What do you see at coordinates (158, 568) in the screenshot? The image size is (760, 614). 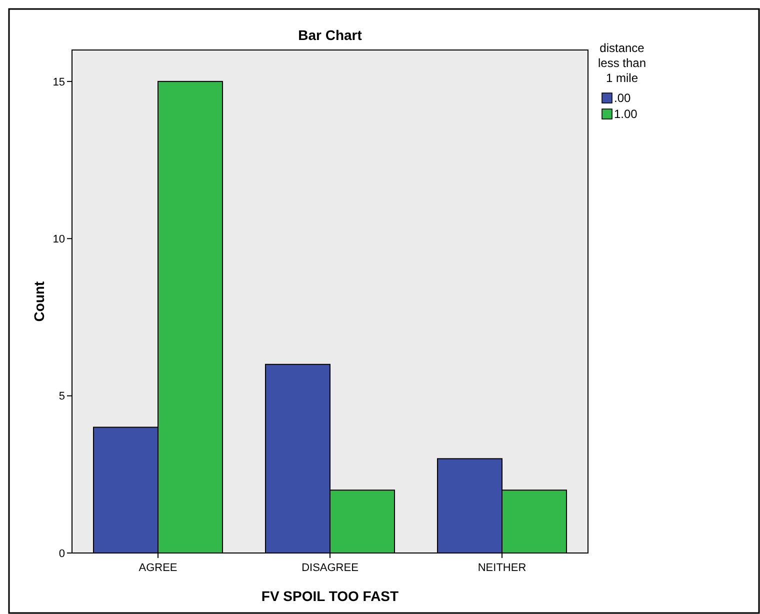 I see `x-tick-label: AGREE` at bounding box center [158, 568].